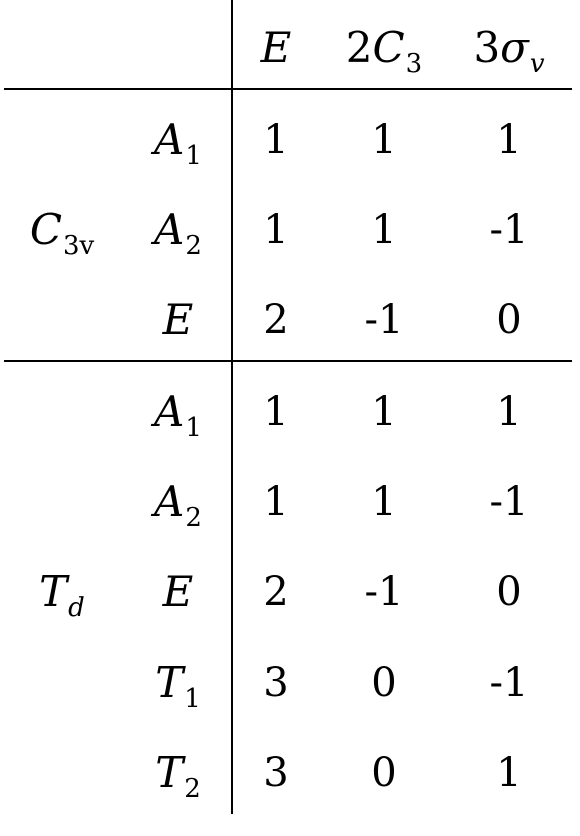 The width and height of the screenshot is (580, 836). Describe the element at coordinates (62, 595) in the screenshot. I see `group-name-td: Td` at that location.